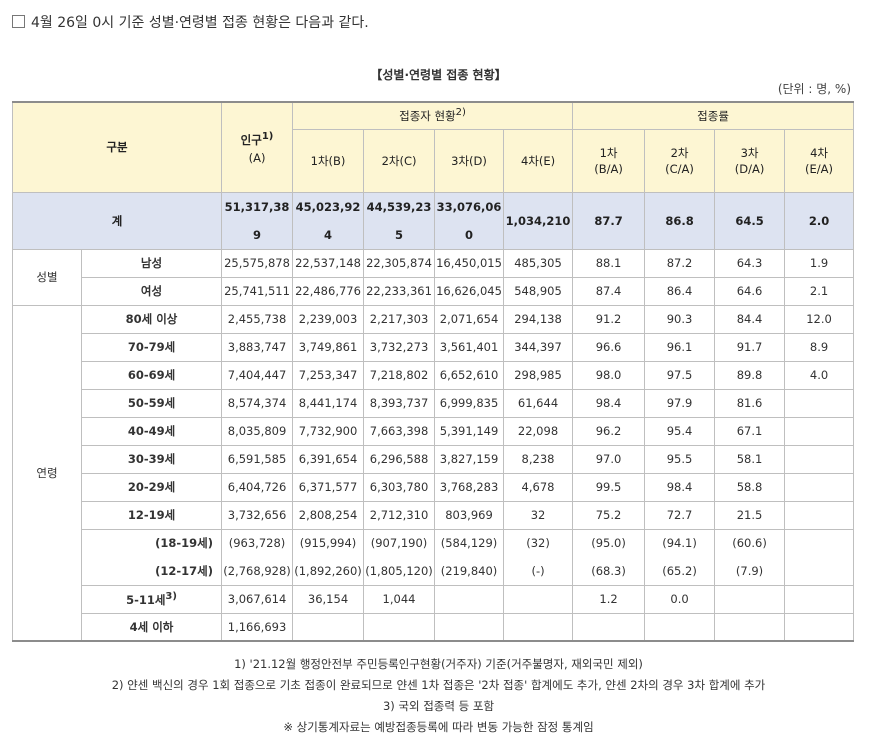  I want to click on table-cell: 91.7, so click(750, 347).